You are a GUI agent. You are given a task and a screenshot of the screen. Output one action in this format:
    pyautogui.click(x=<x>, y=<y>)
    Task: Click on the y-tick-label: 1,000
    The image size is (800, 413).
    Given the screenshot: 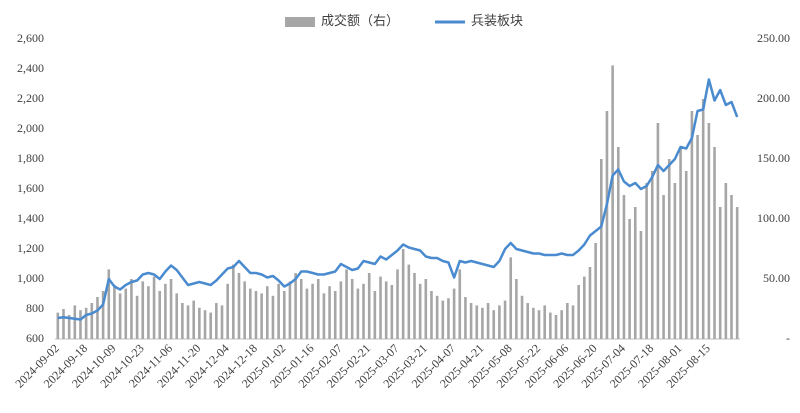 What is the action you would take?
    pyautogui.click(x=30, y=278)
    